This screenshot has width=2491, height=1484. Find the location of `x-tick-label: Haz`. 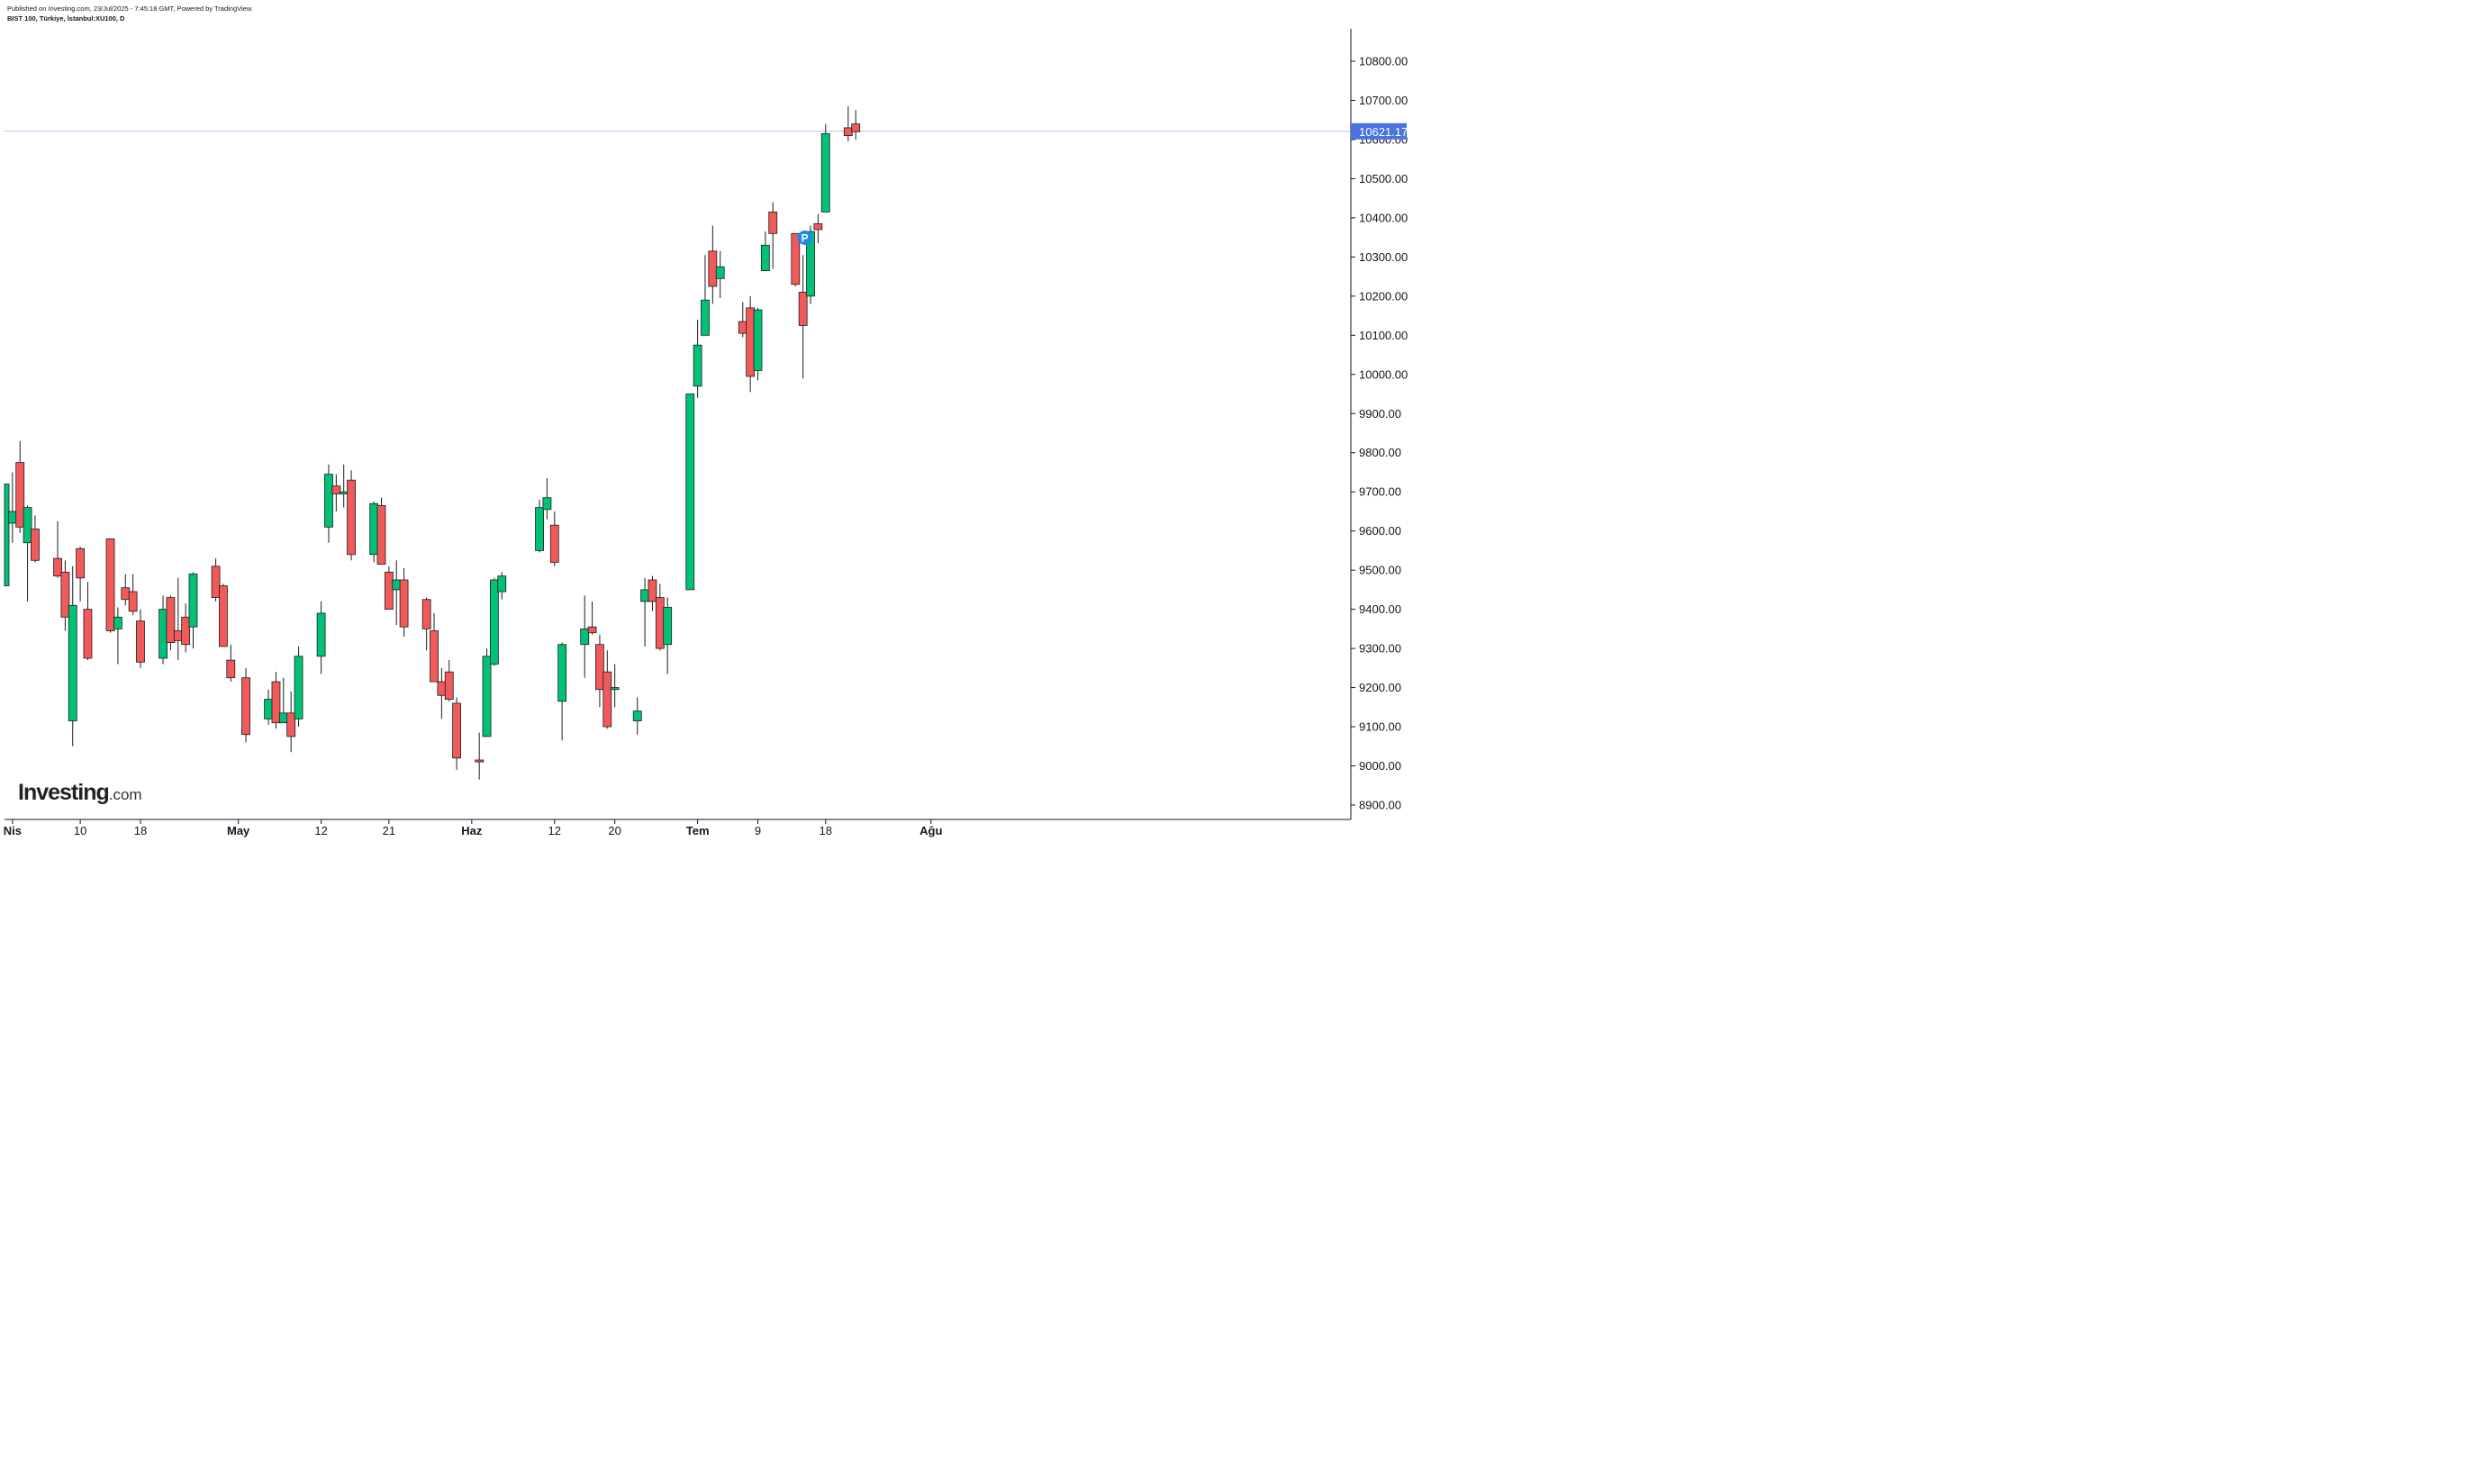

x-tick-label: Haz is located at coordinates (472, 831).